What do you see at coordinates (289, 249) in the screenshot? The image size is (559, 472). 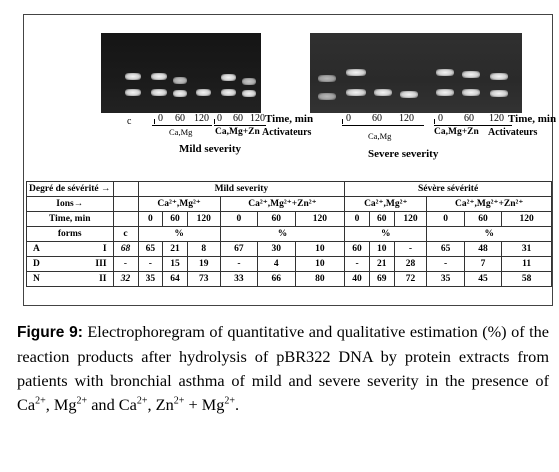 I see `table-row: A I 68 65 21 8 67 30 10 60 10 - 65 48 31` at bounding box center [289, 249].